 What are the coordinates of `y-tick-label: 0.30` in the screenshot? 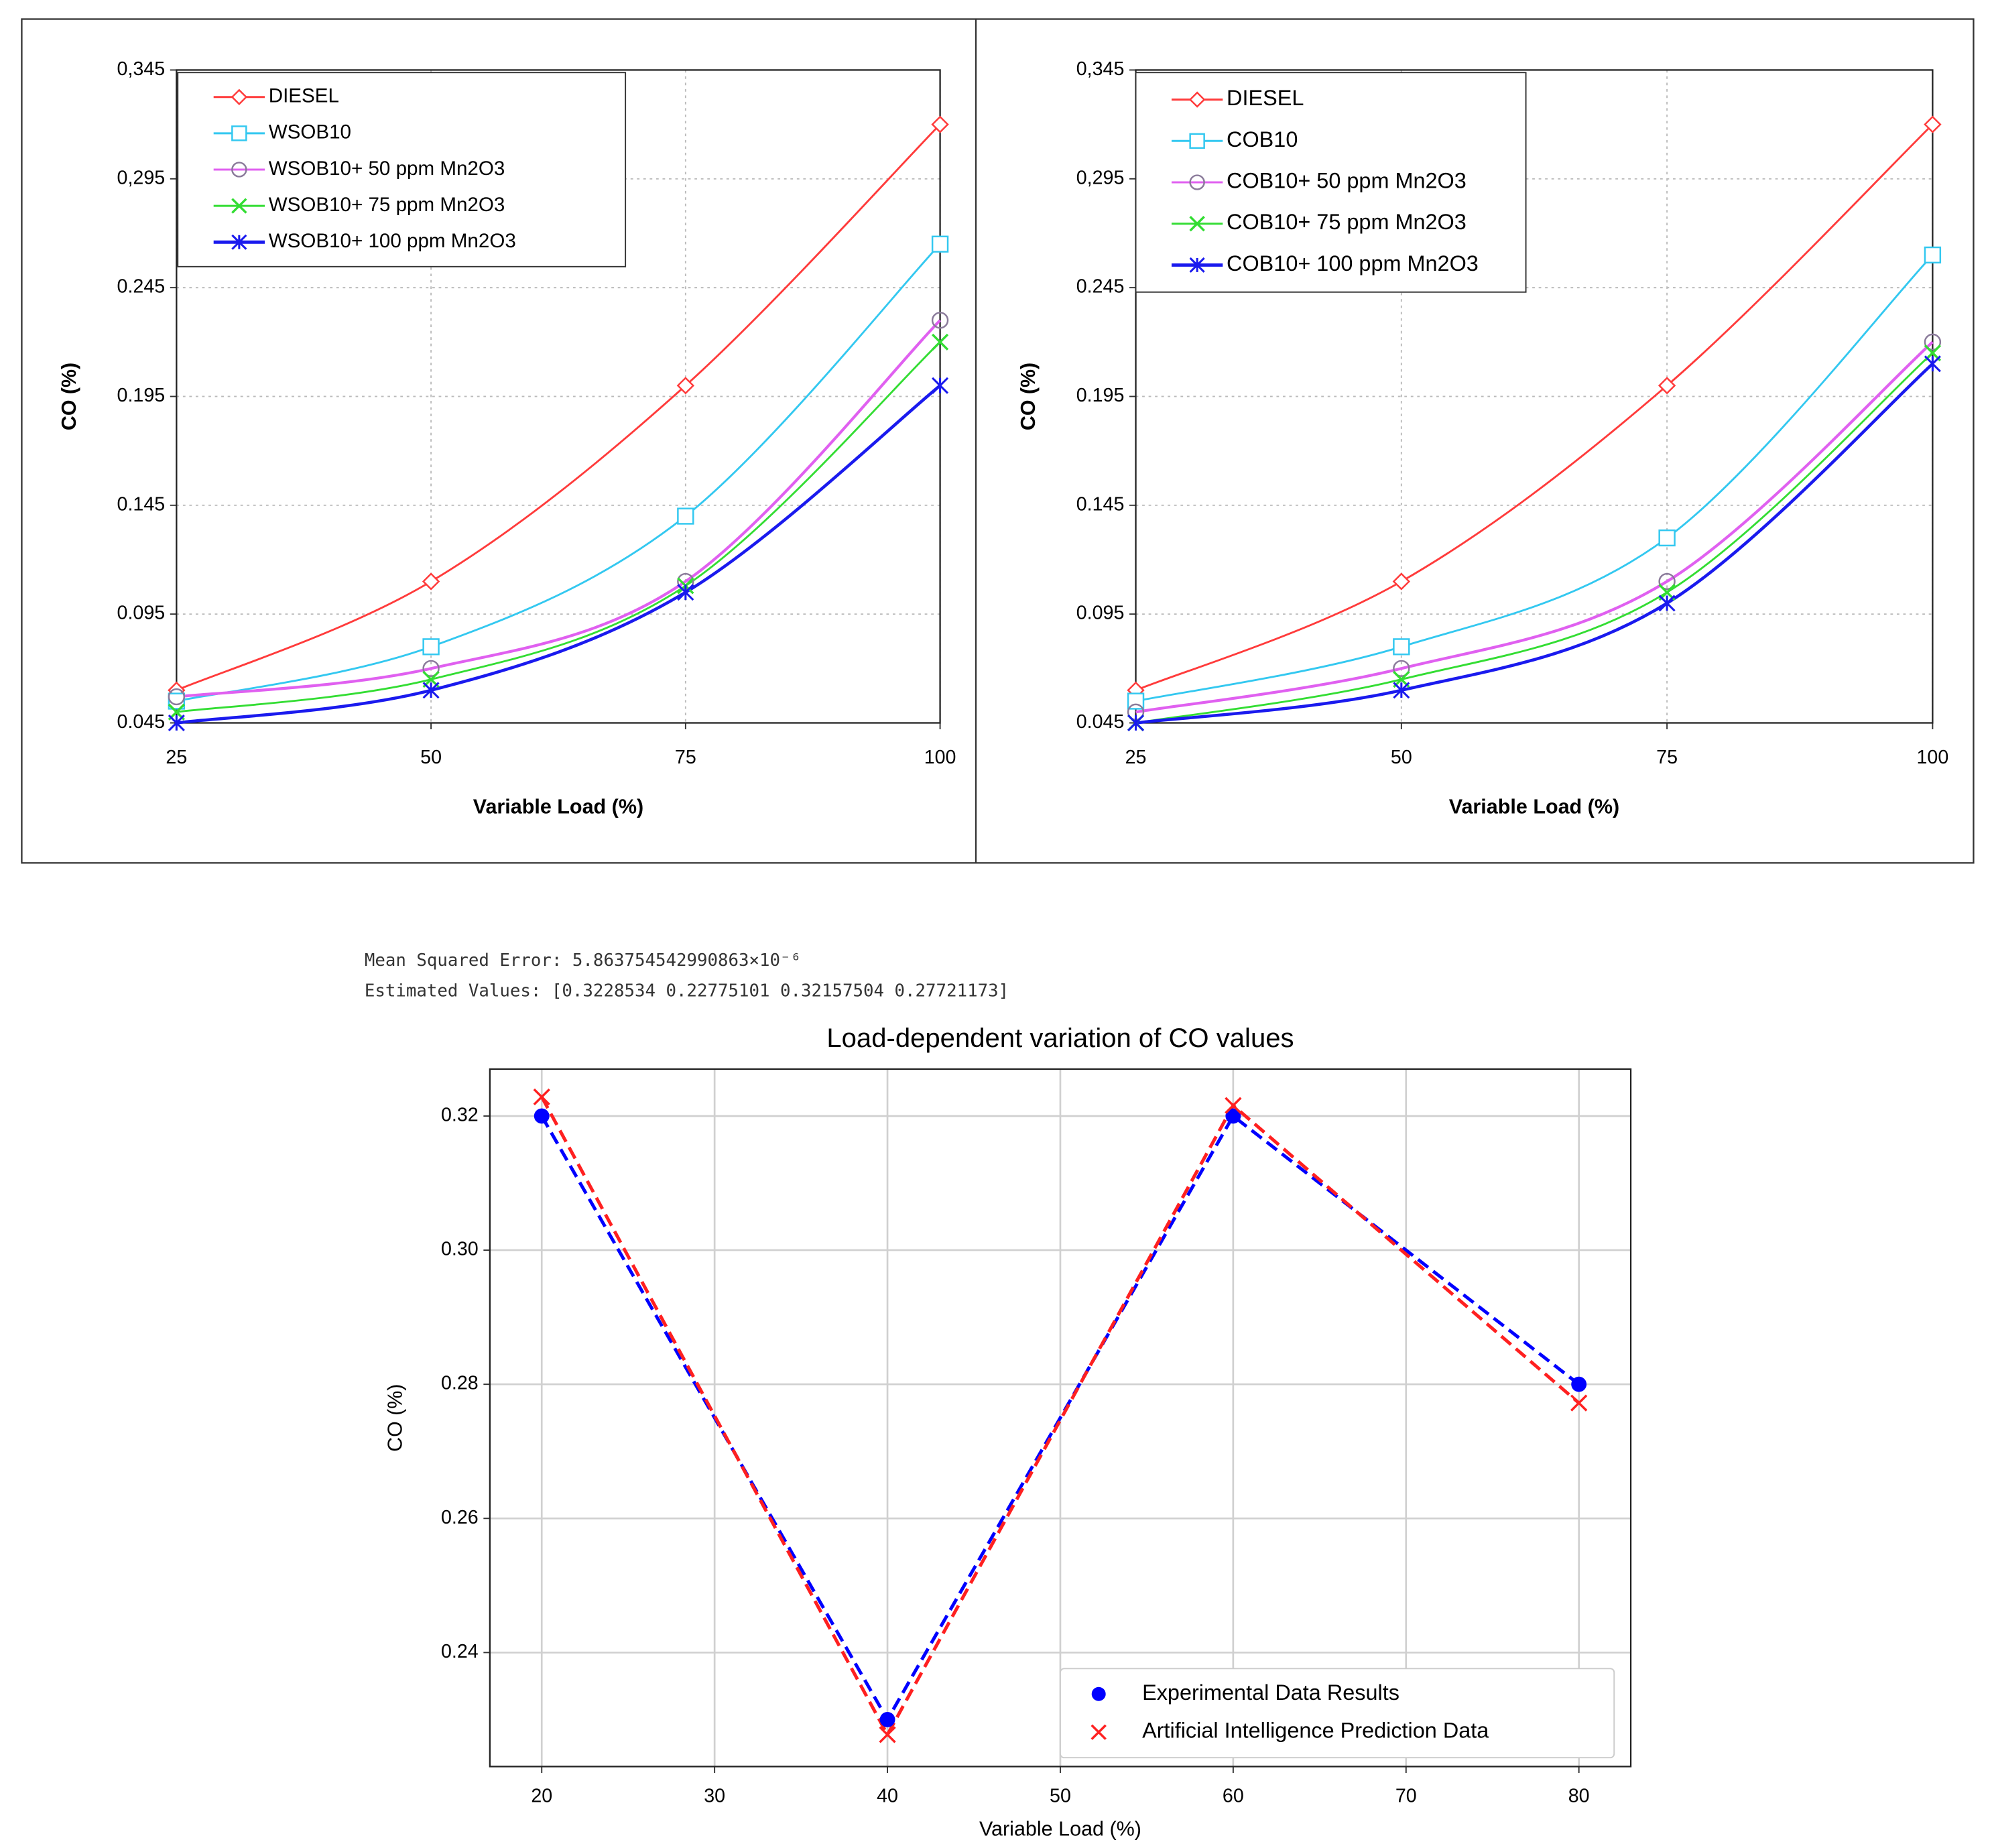 It's located at (460, 1249).